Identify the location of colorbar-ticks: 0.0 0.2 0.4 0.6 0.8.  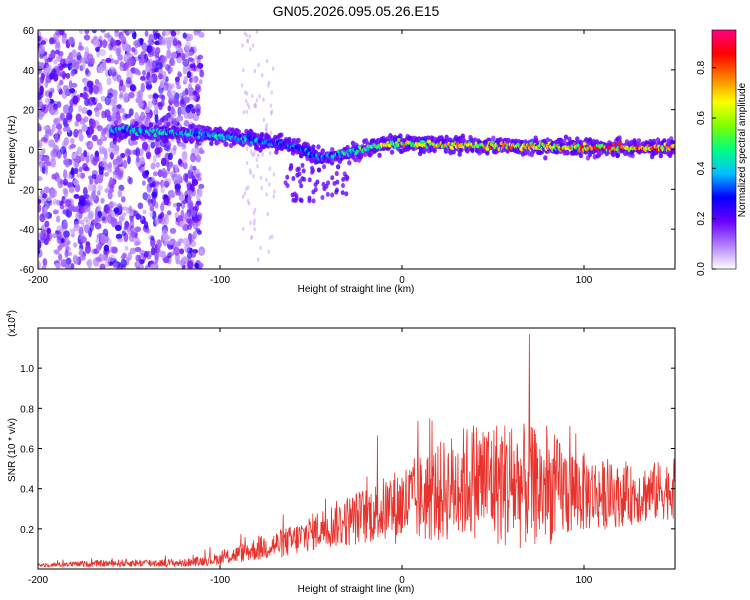
(706, 168).